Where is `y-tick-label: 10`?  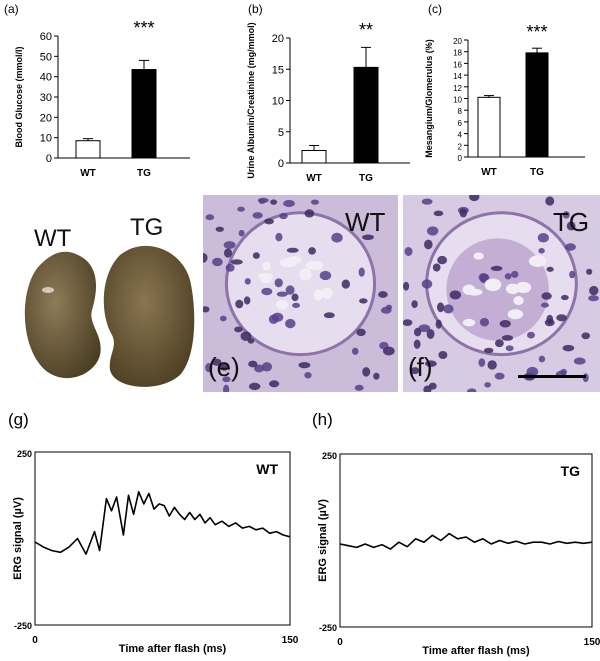 y-tick-label: 10 is located at coordinates (278, 102).